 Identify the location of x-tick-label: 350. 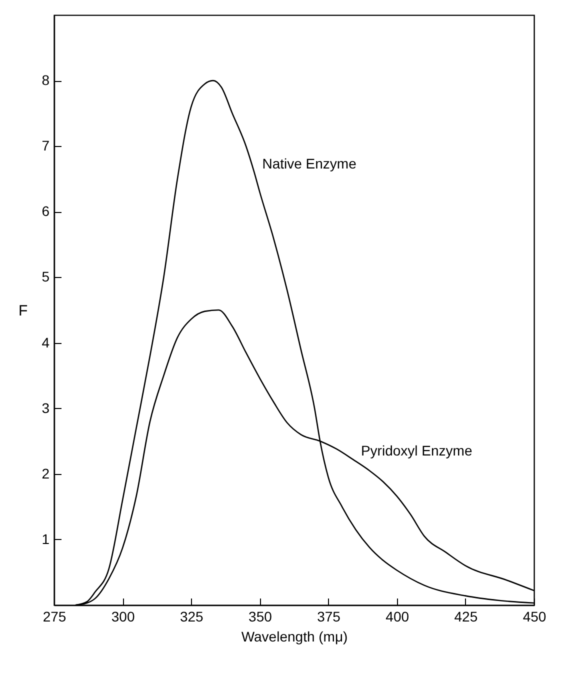
(260, 616).